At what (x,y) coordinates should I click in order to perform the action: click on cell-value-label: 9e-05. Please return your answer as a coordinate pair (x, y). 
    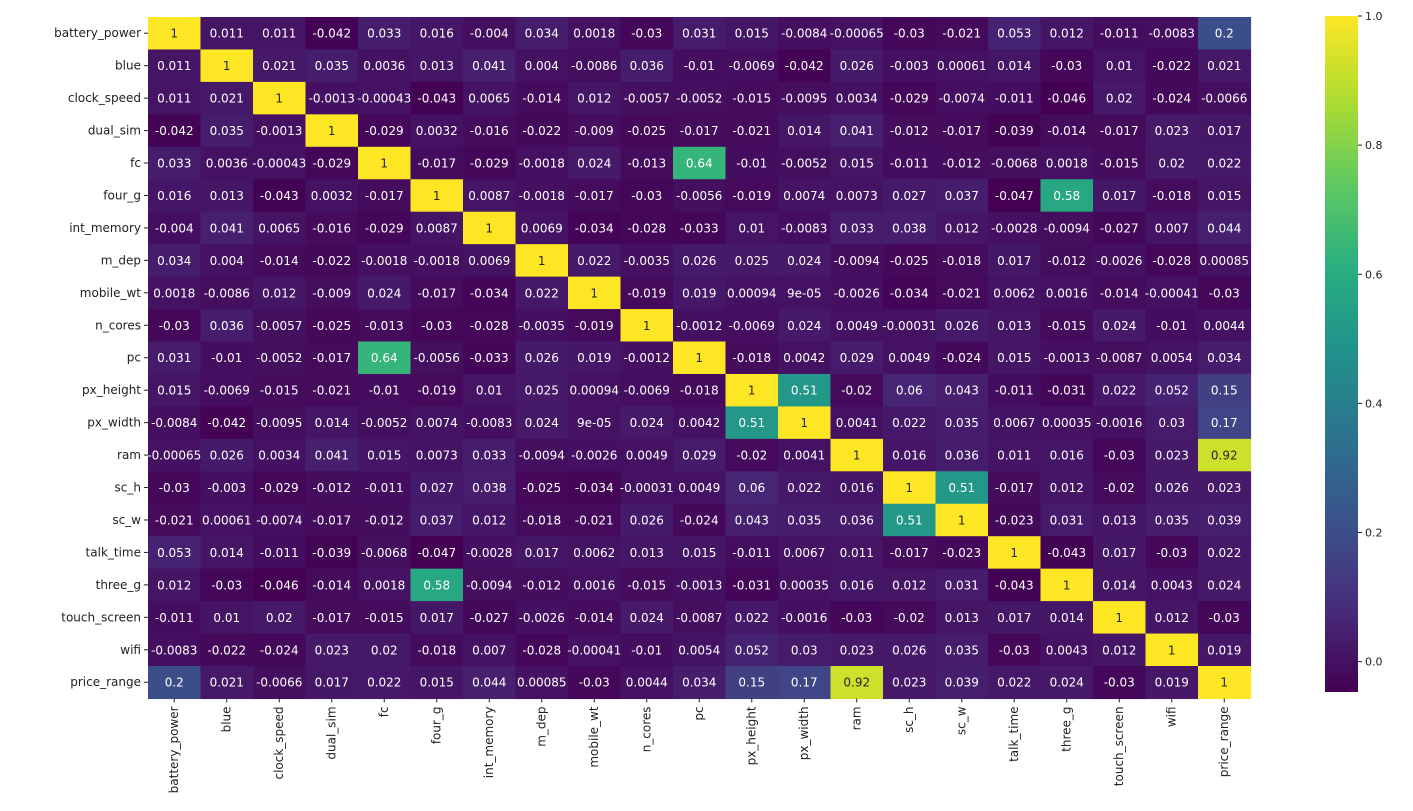
    Looking at the image, I should click on (594, 423).